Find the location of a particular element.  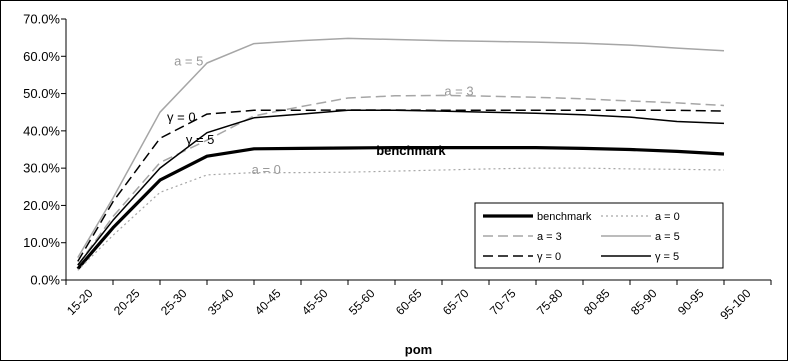

x-tick-label: 65-70 is located at coordinates (456, 302).